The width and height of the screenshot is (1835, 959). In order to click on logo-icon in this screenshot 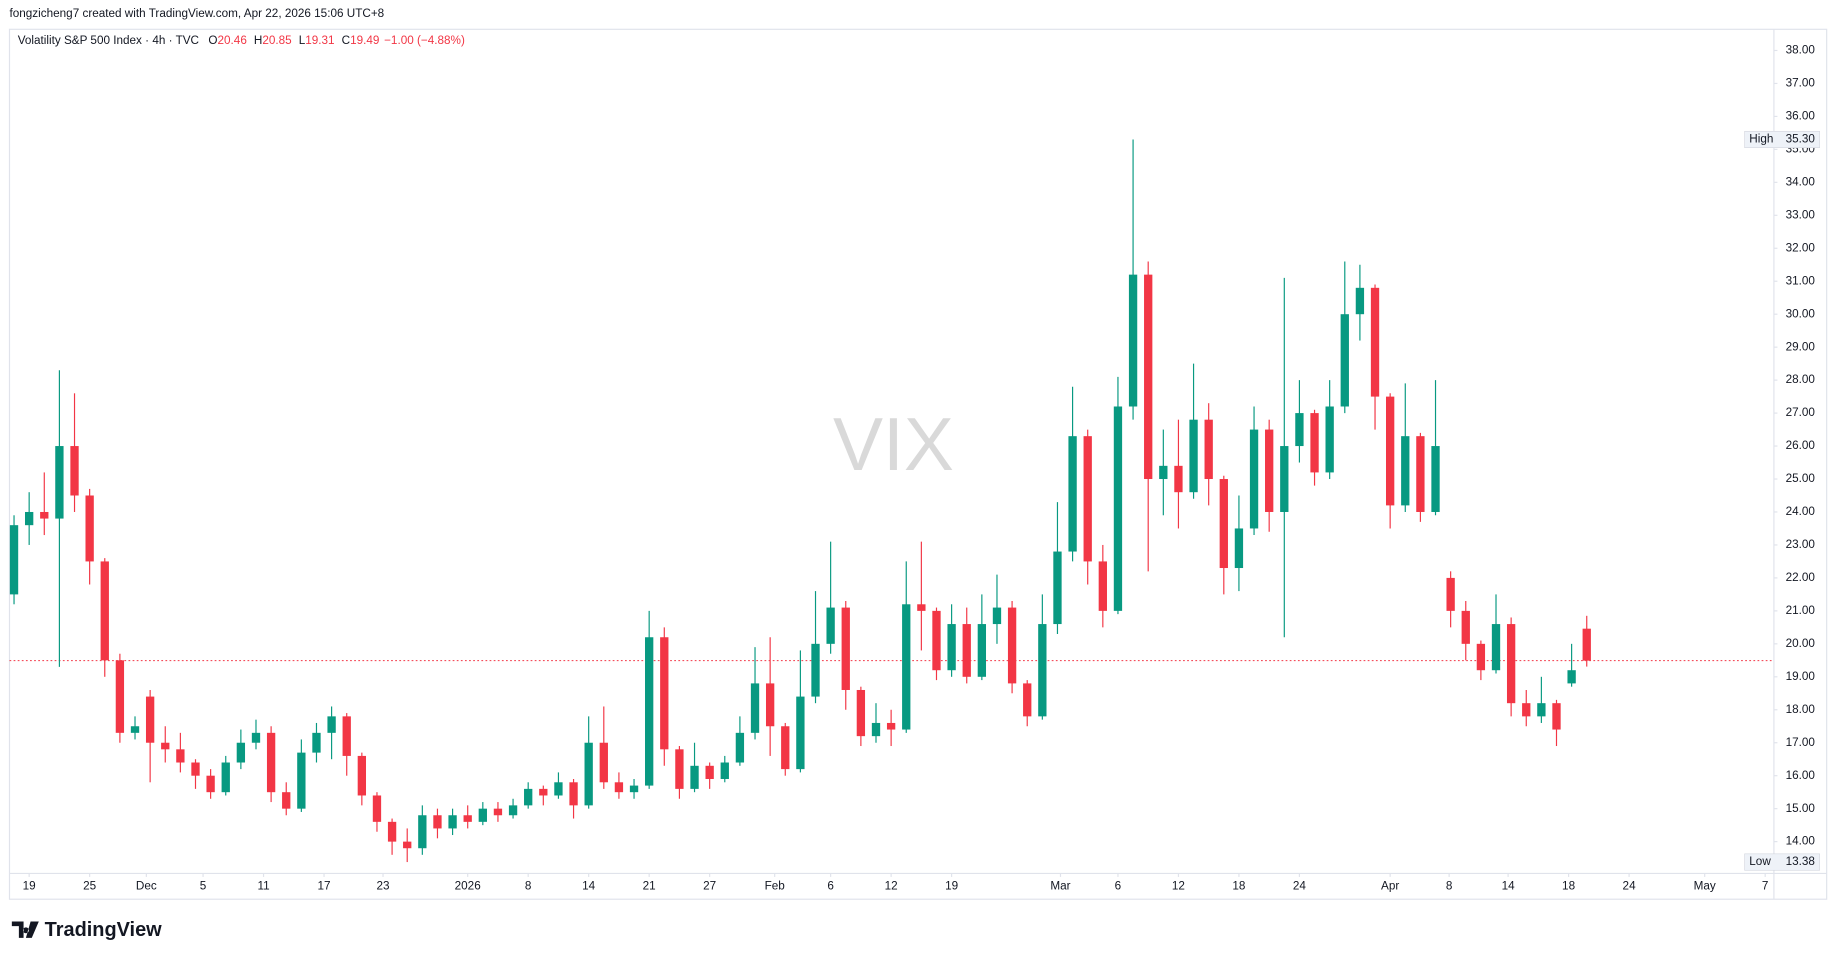, I will do `click(25, 929)`.